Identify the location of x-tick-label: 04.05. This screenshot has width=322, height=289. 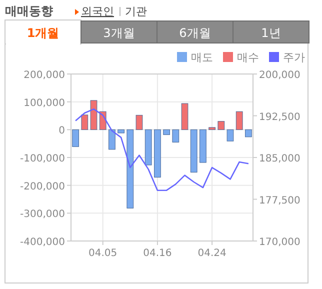
(103, 253).